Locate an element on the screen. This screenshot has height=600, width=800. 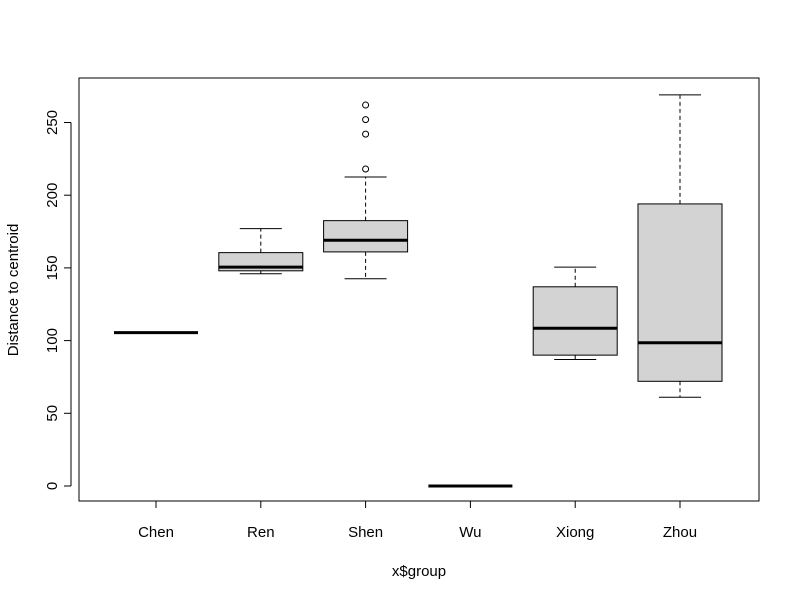
y-tick-label: 150 is located at coordinates (52, 267).